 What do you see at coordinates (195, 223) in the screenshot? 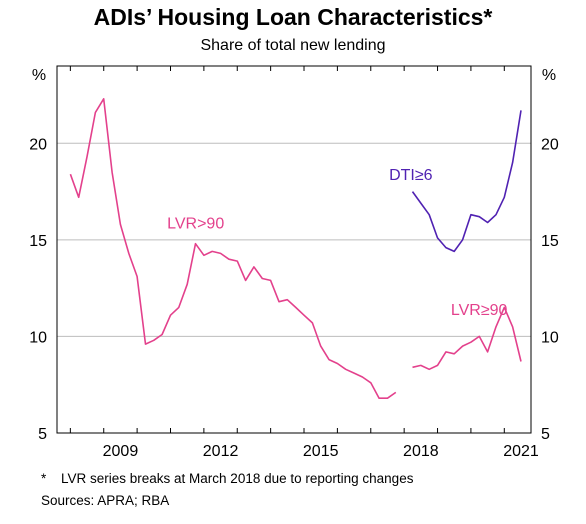
I see `series-label: LVR>90` at bounding box center [195, 223].